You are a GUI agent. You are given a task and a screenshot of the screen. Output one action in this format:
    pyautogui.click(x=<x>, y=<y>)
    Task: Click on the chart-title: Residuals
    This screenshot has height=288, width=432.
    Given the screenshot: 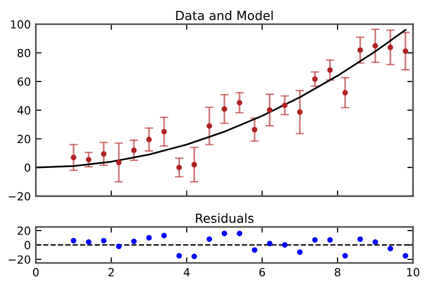 What is the action you would take?
    pyautogui.click(x=225, y=218)
    